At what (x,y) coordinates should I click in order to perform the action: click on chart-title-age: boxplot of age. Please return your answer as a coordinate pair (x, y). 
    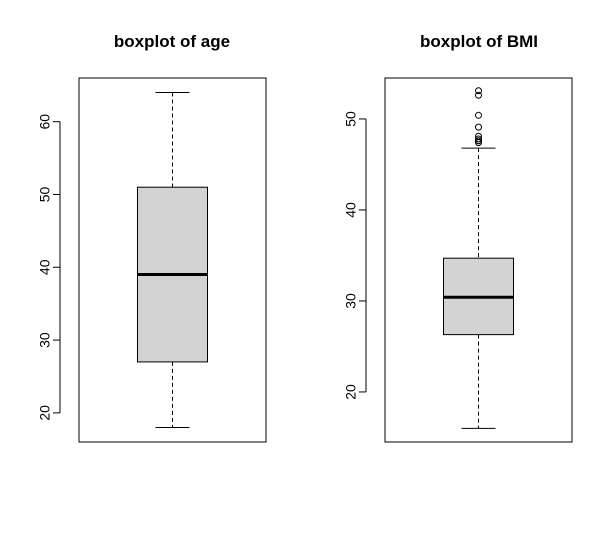
    Looking at the image, I should click on (172, 41).